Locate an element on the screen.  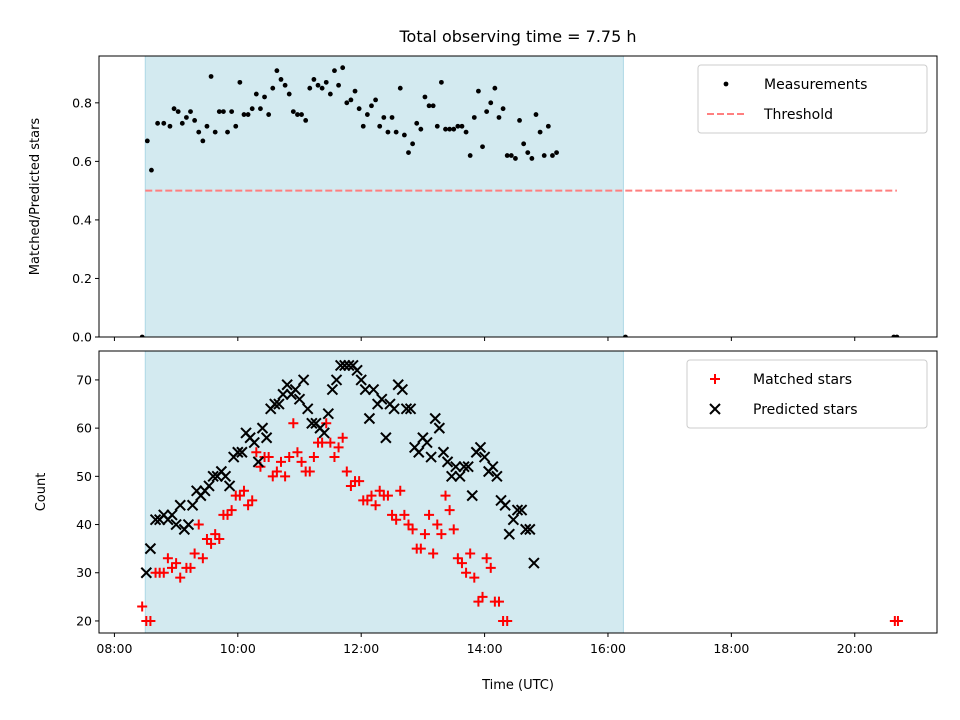
x-tick-label: 08:00 is located at coordinates (114, 648).